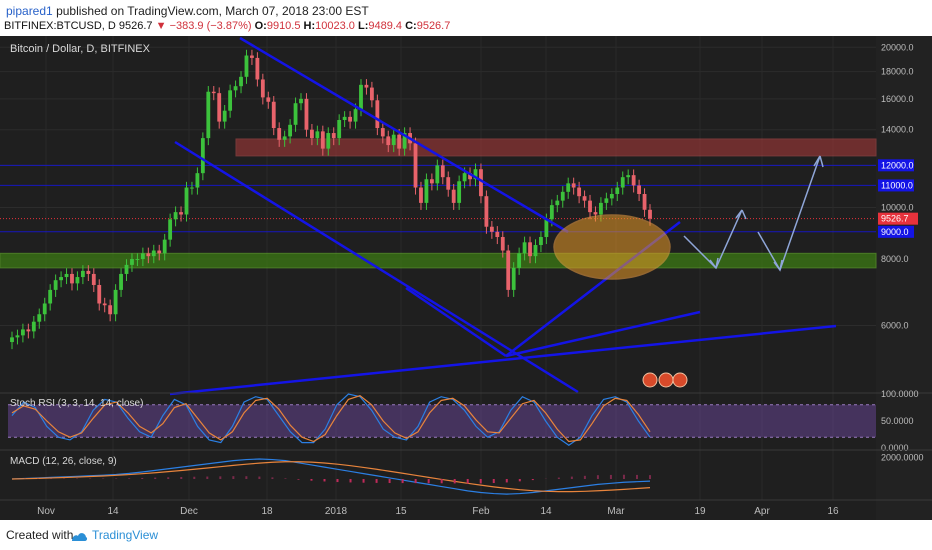 The width and height of the screenshot is (932, 550). Describe the element at coordinates (898, 218) in the screenshot. I see `last-price-box` at that location.